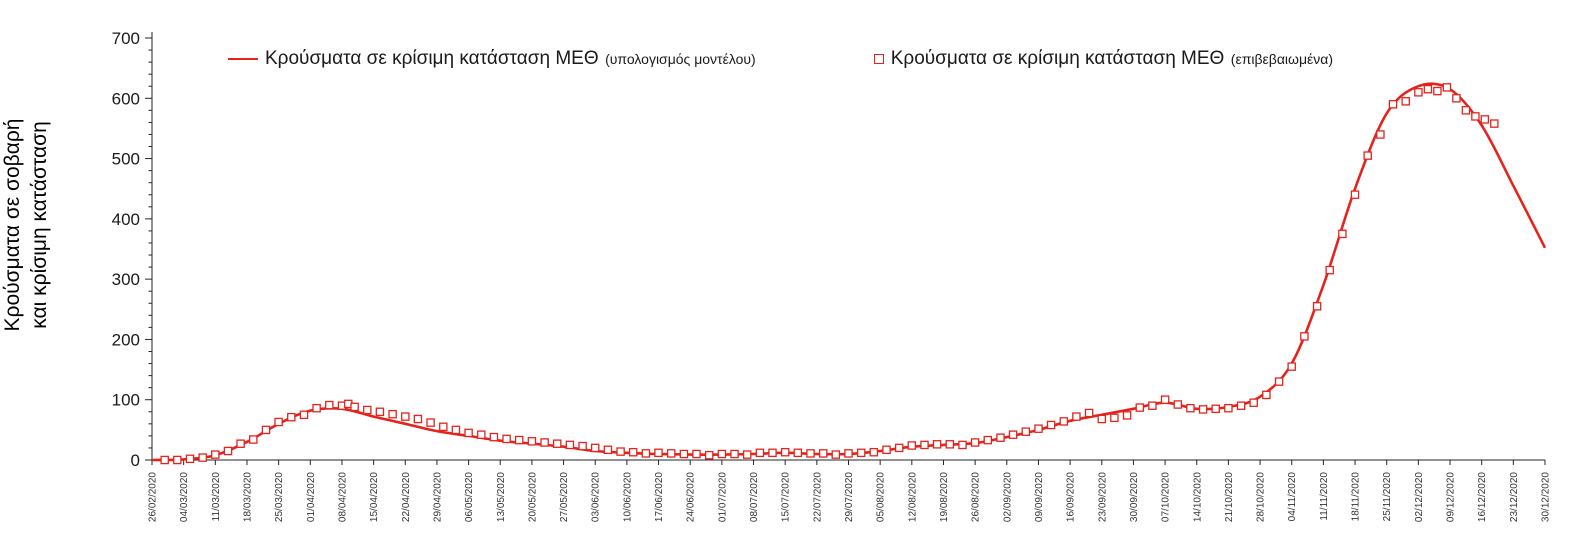 The width and height of the screenshot is (1573, 555). I want to click on legend-line-swatch-icon, so click(243, 59).